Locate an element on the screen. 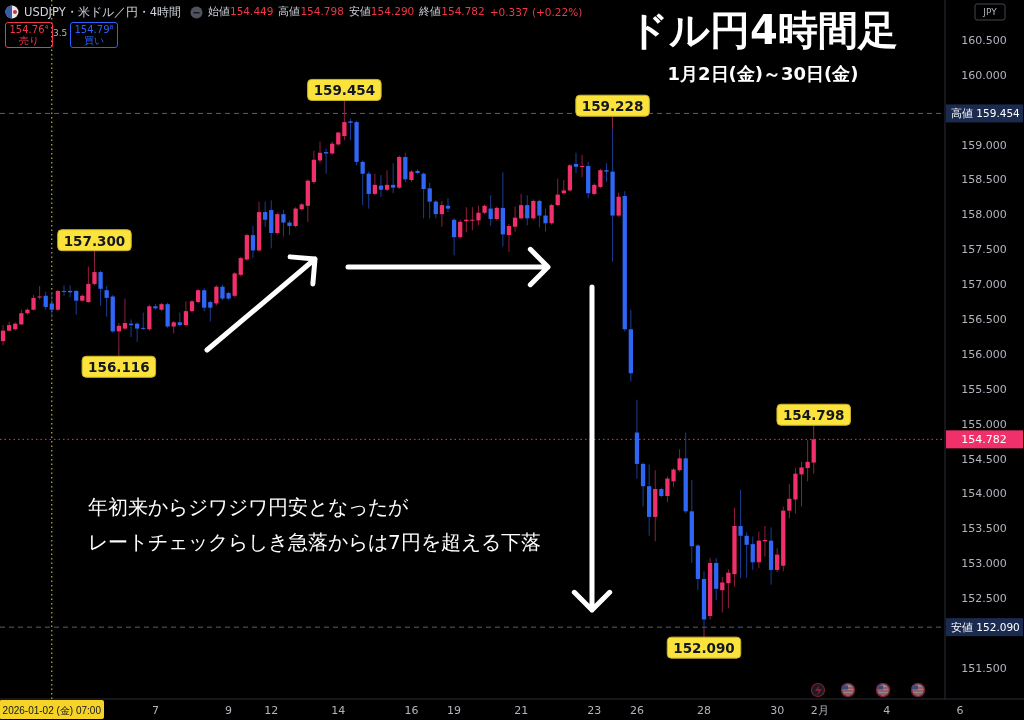 The width and height of the screenshot is (1024, 720). annotation: レートチェックらしき急落からは7円を超える下落 is located at coordinates (314, 542).